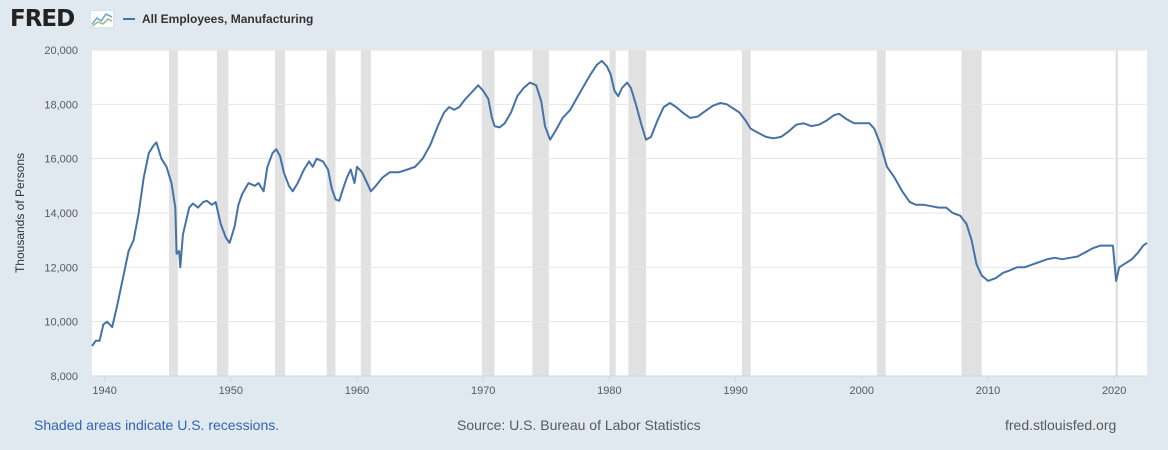  I want to click on y-tick-label: 12,000, so click(61, 268).